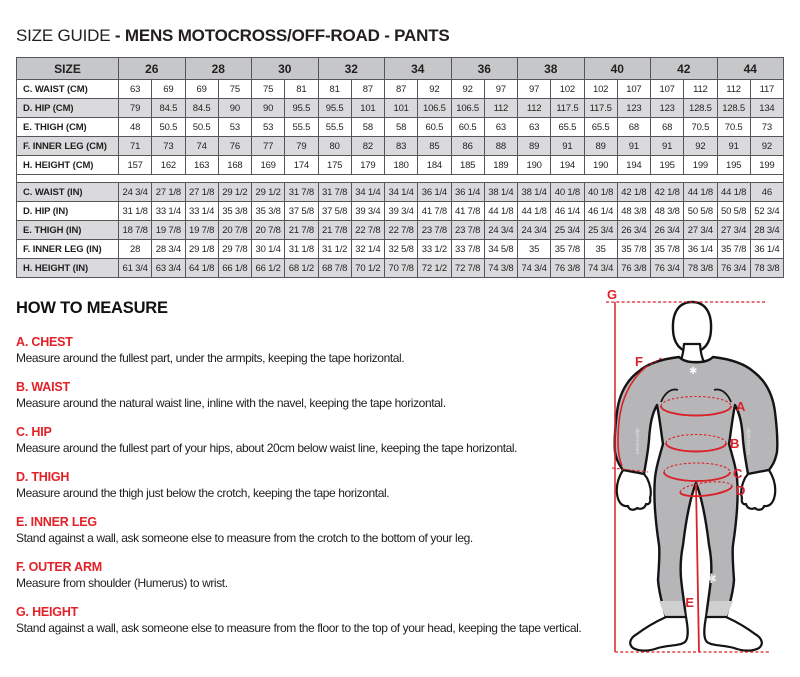  I want to click on figure-chest-line-left, so click(669, 395).